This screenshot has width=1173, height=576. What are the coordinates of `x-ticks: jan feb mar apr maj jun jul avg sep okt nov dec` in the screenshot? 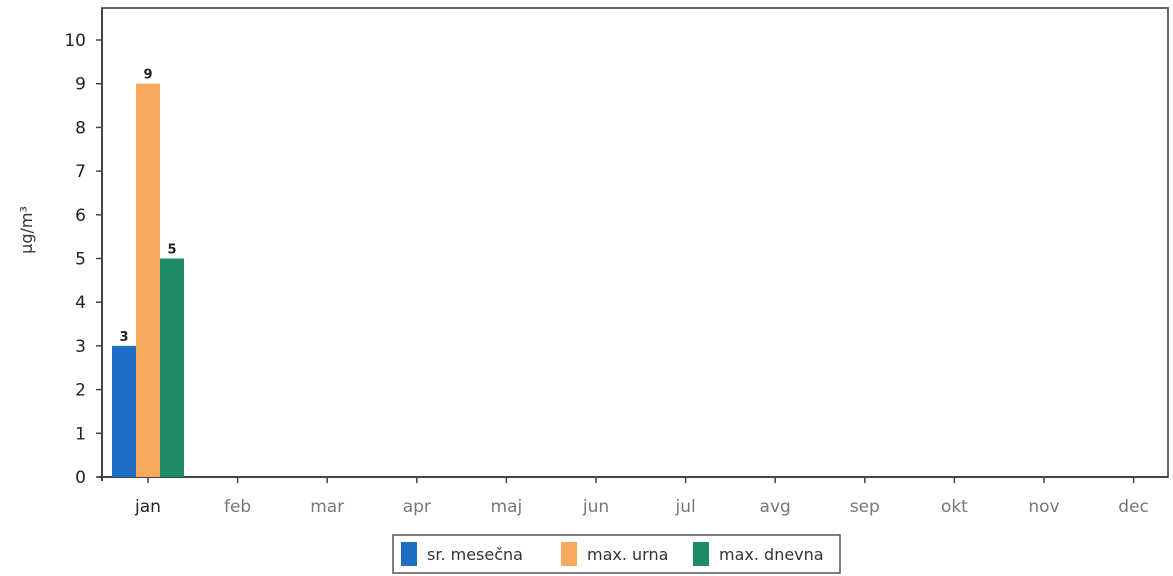 It's located at (641, 497).